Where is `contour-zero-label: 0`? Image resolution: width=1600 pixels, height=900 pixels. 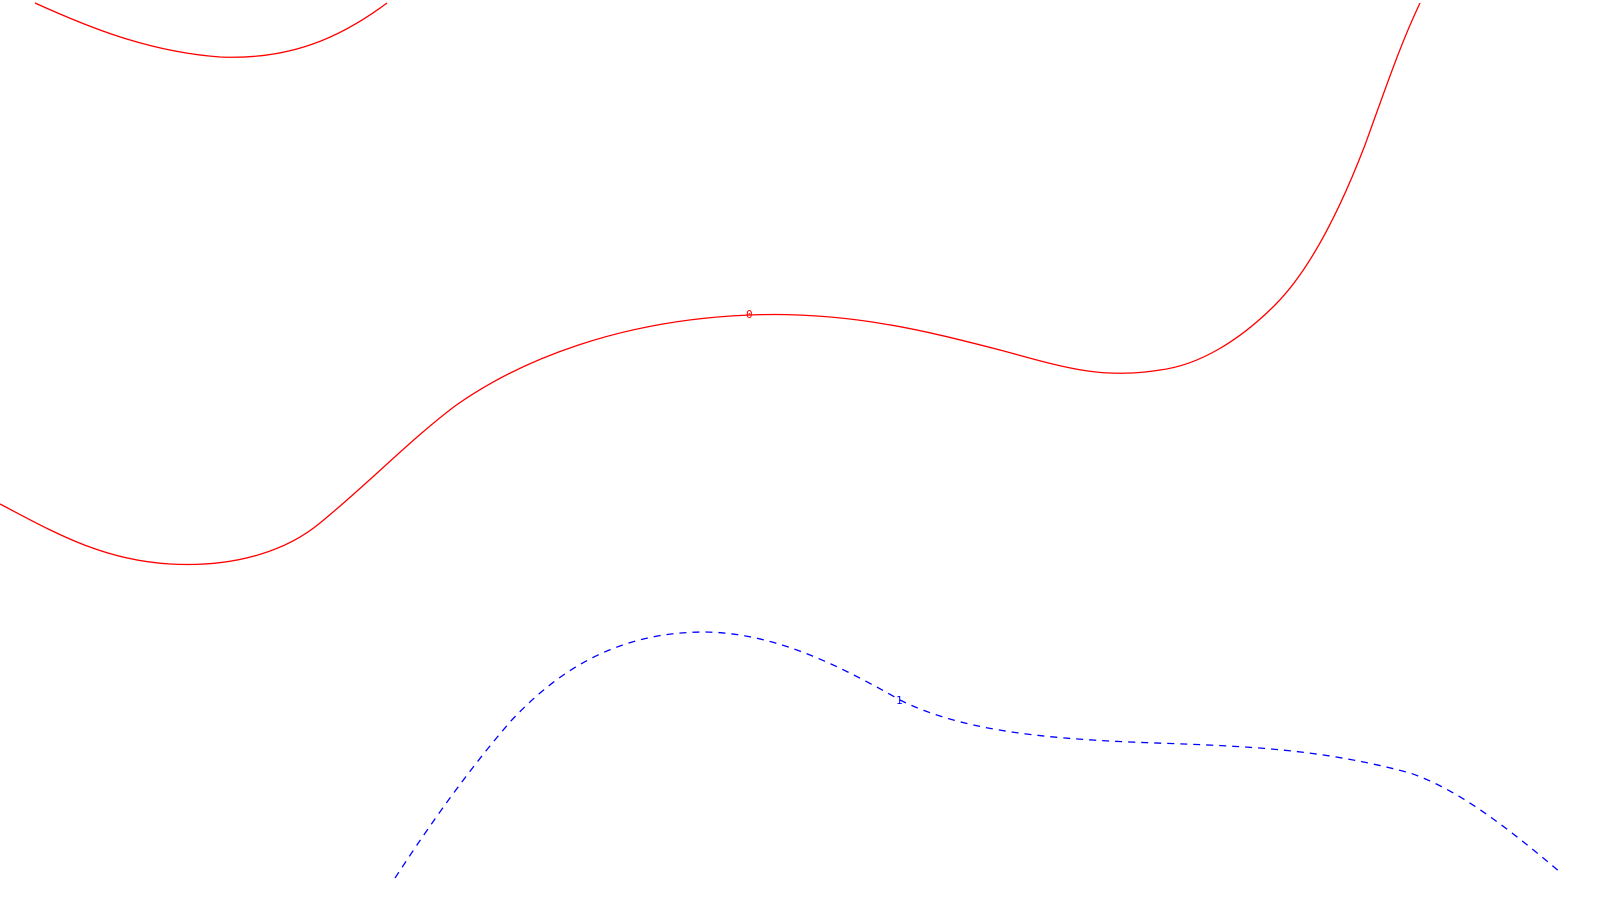 contour-zero-label: 0 is located at coordinates (749, 314).